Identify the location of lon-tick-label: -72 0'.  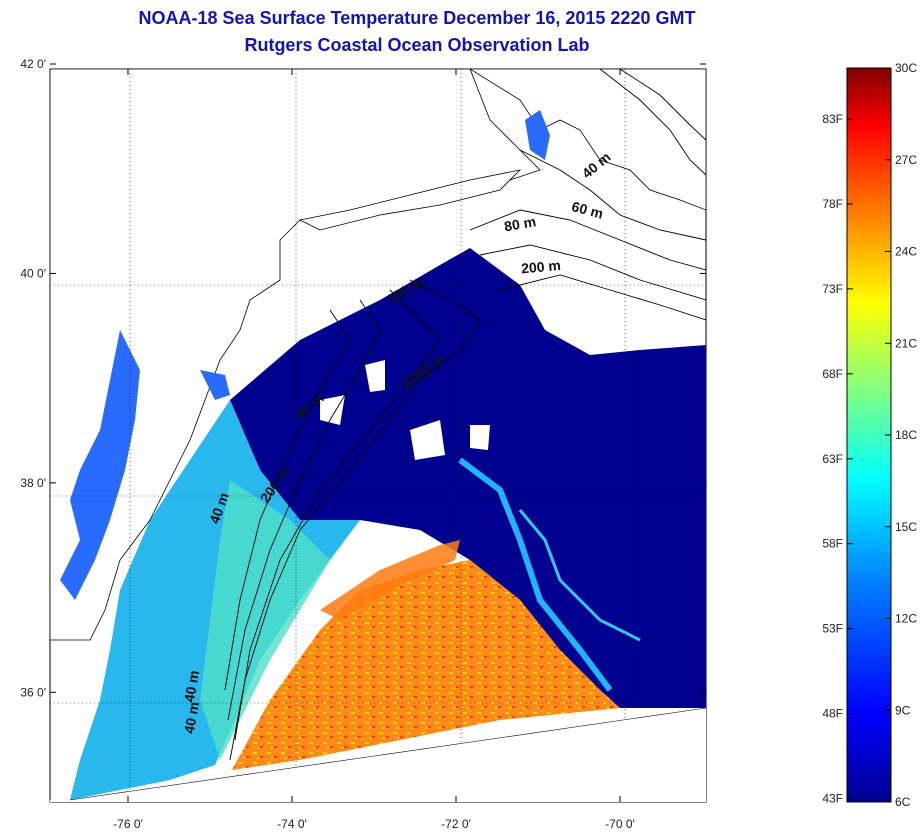
(456, 824).